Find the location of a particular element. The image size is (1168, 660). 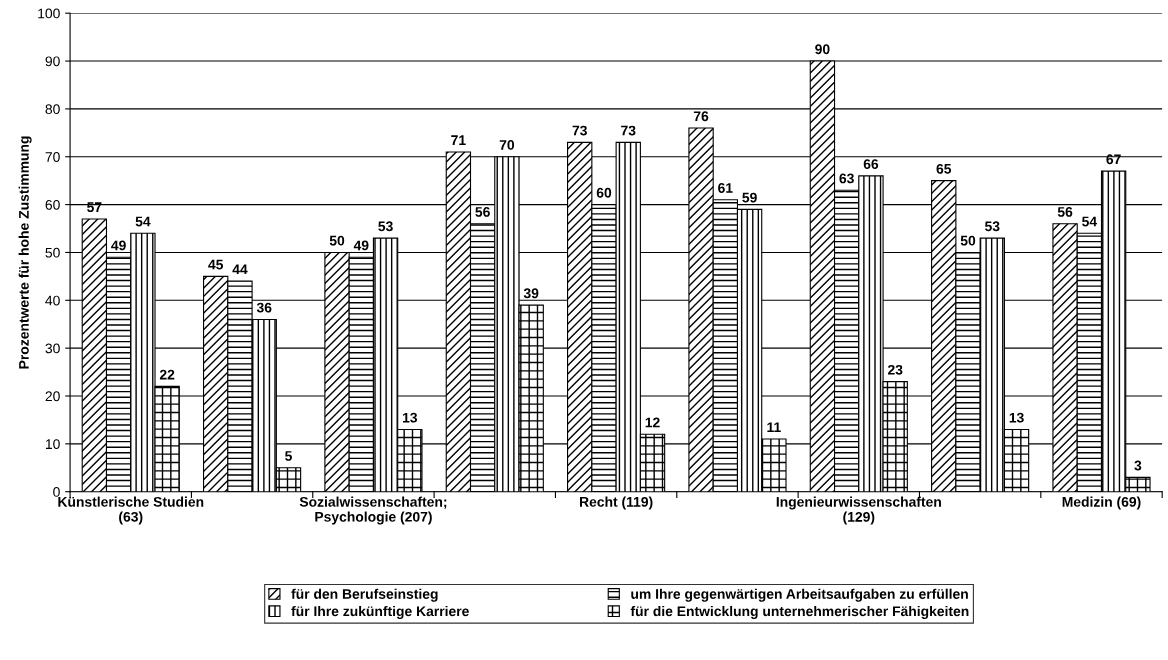

x-tick-label: Künstlerische Studien (63) is located at coordinates (131, 510).